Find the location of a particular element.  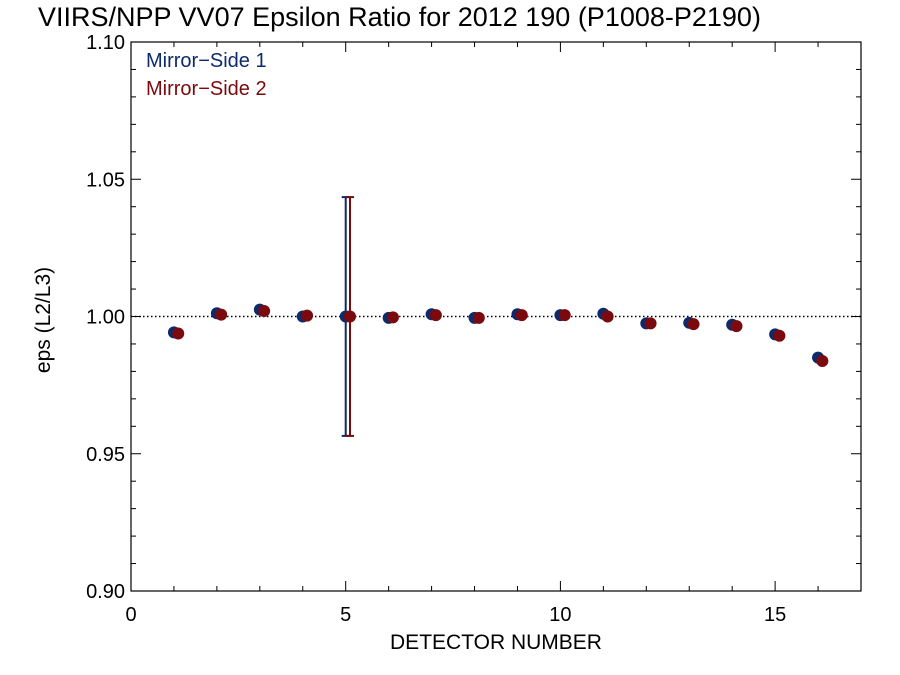

y-tick-label: 0.90 is located at coordinates (105, 592).